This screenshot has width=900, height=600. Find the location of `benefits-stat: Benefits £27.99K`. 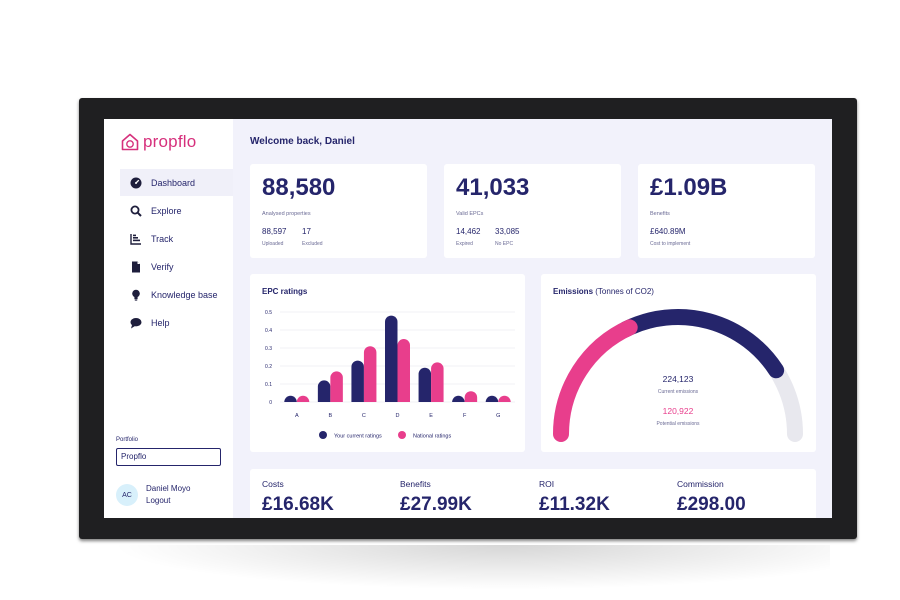

benefits-stat: Benefits £27.99K is located at coordinates (436, 497).